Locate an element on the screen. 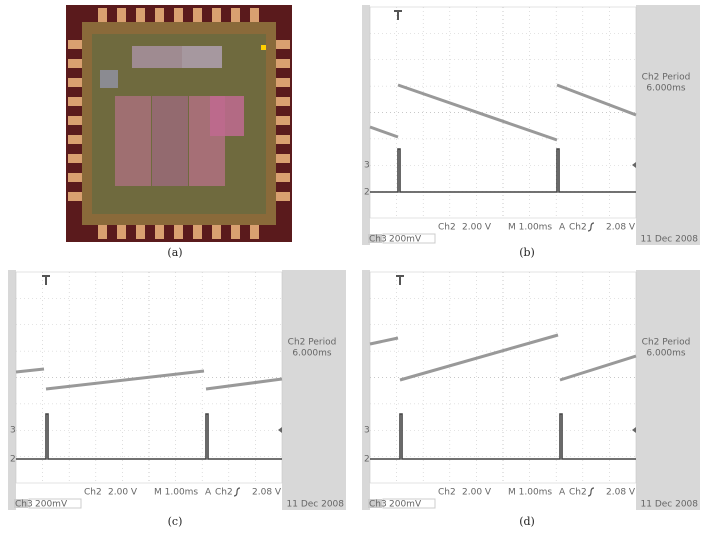  marker-square is located at coordinates (263, 47).